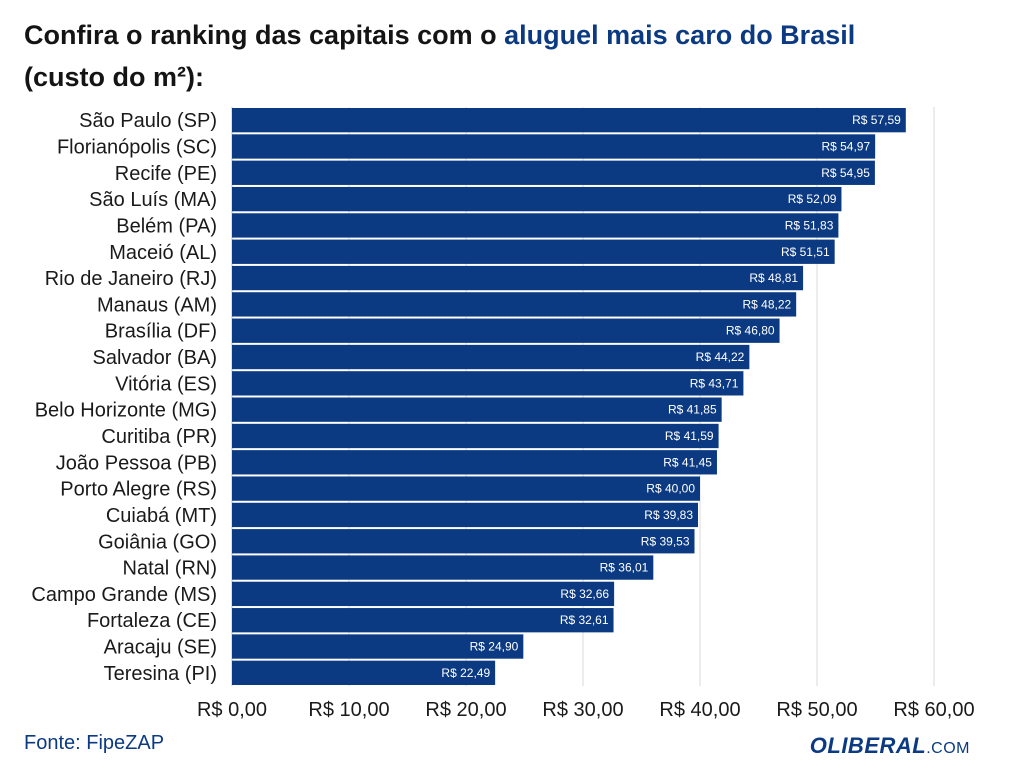  What do you see at coordinates (166, 384) in the screenshot?
I see `category-label: Vitória (ES)` at bounding box center [166, 384].